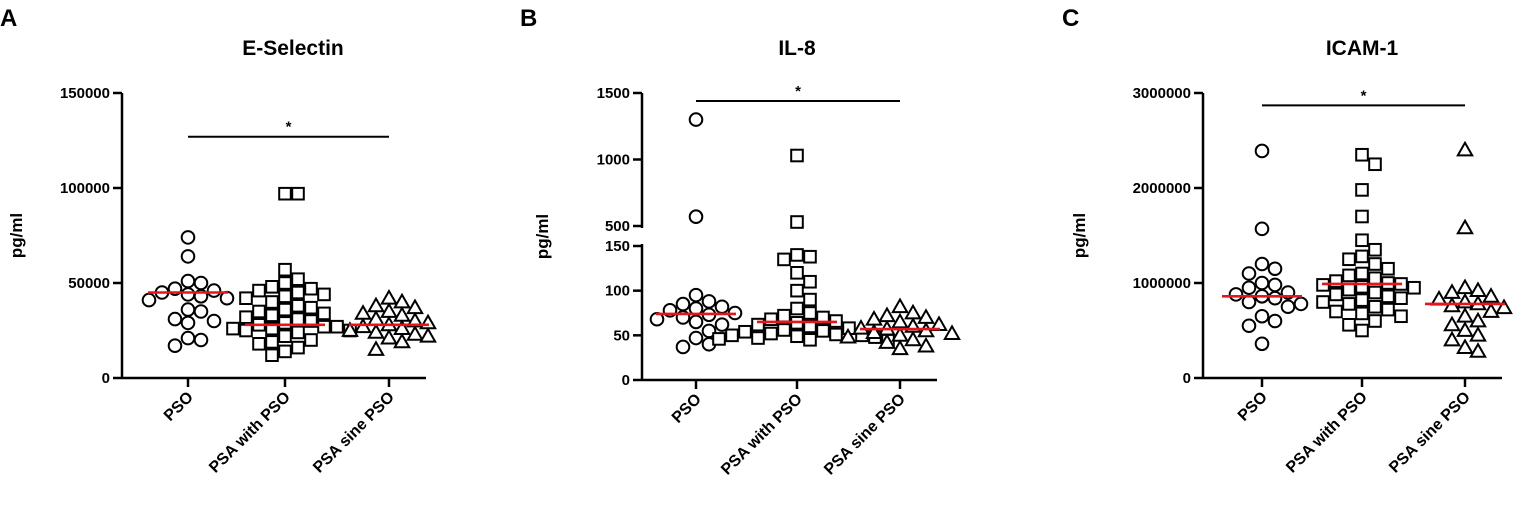 The image size is (1536, 514). Describe the element at coordinates (250, 433) in the screenshot. I see `x-tick-label: PSA with PSO` at that location.